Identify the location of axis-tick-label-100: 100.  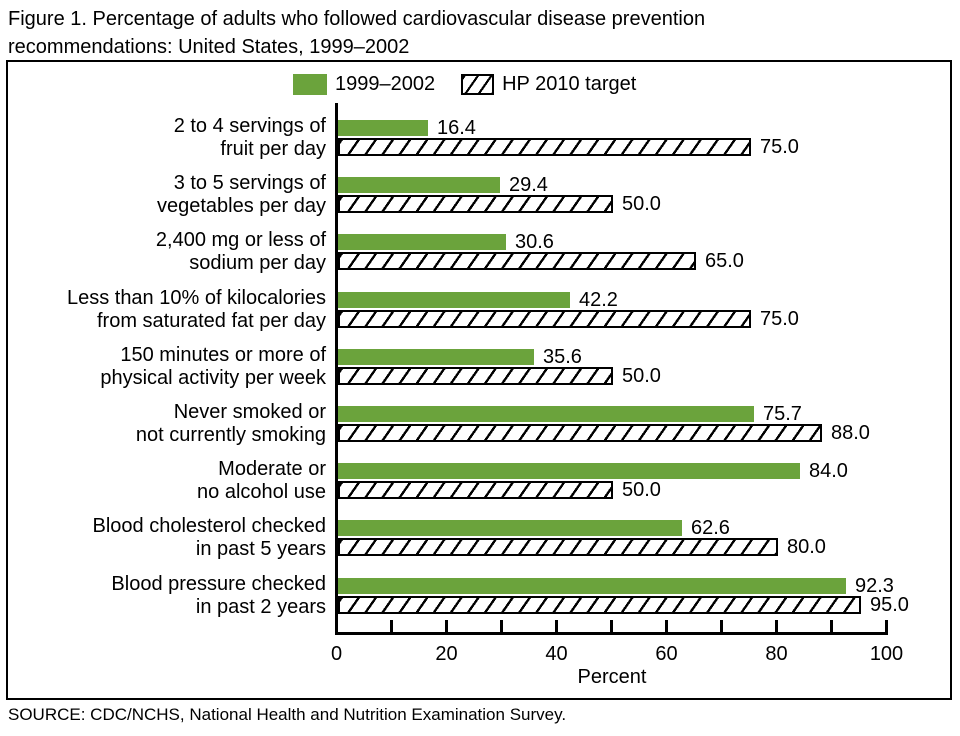
(886, 654).